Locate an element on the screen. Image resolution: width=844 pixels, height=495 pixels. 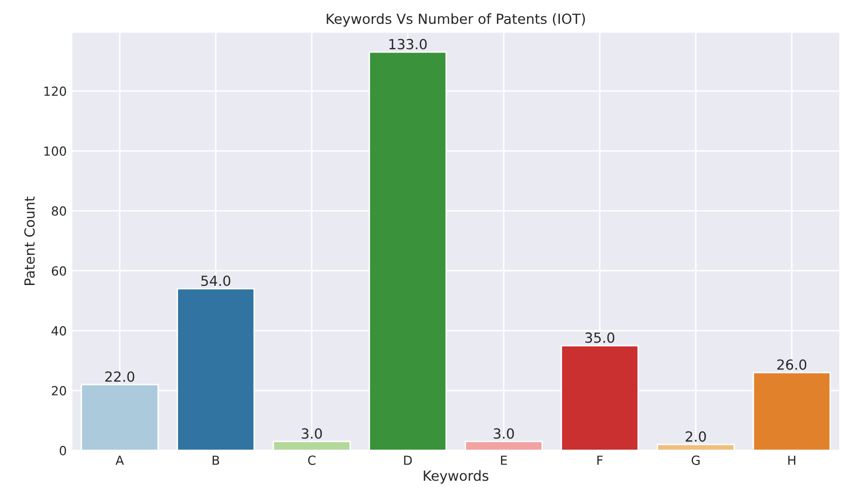
x-tick-label: H is located at coordinates (792, 460).